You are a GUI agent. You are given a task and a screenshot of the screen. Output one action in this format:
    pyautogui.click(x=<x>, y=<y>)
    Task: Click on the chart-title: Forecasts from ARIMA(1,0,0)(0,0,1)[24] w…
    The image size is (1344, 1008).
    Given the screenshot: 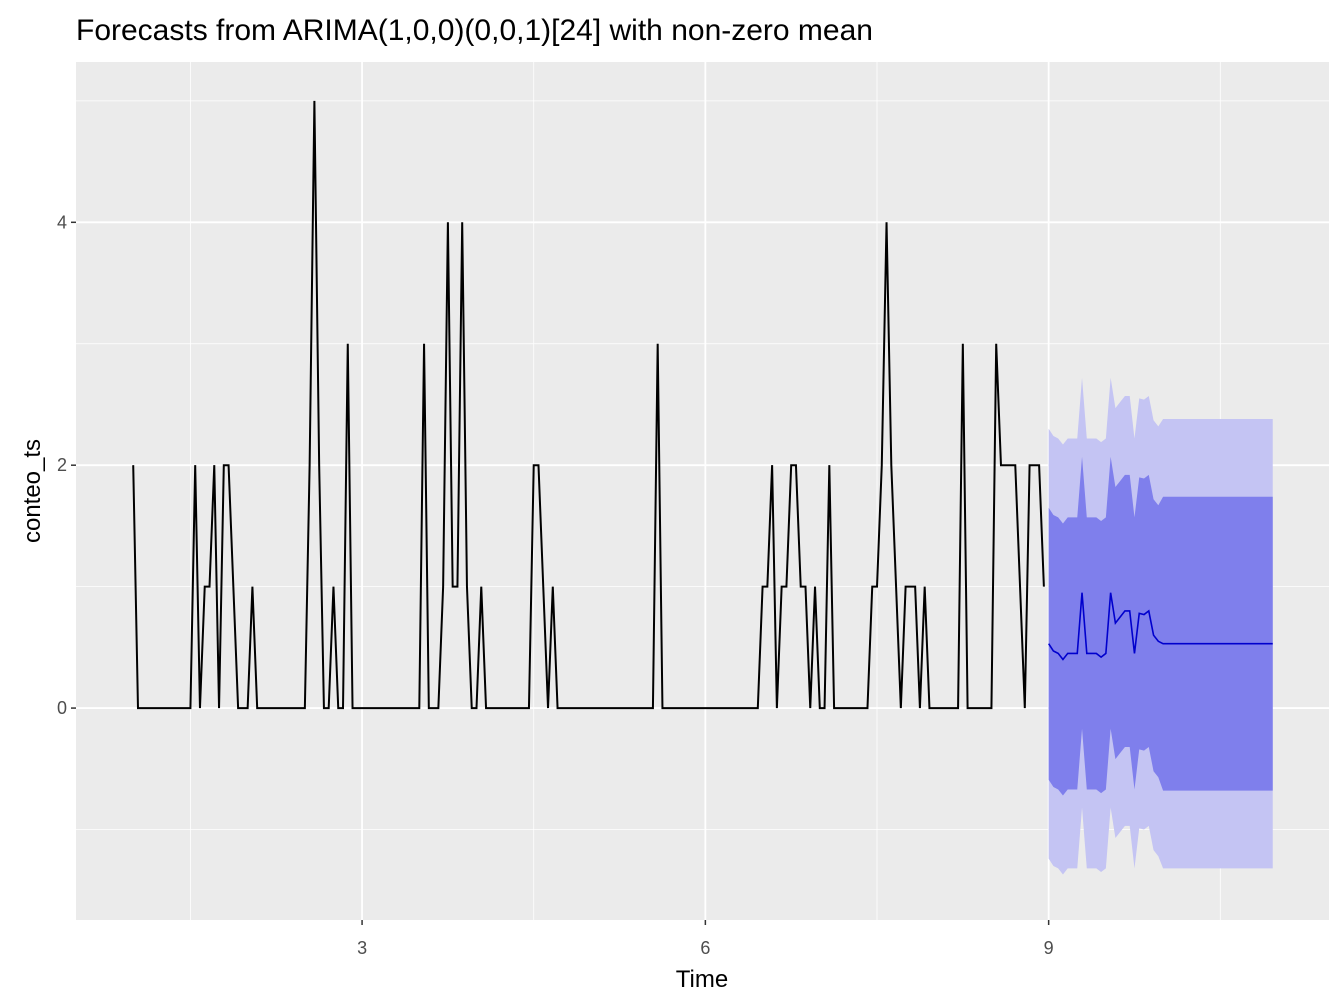 What is the action you would take?
    pyautogui.click(x=474, y=30)
    